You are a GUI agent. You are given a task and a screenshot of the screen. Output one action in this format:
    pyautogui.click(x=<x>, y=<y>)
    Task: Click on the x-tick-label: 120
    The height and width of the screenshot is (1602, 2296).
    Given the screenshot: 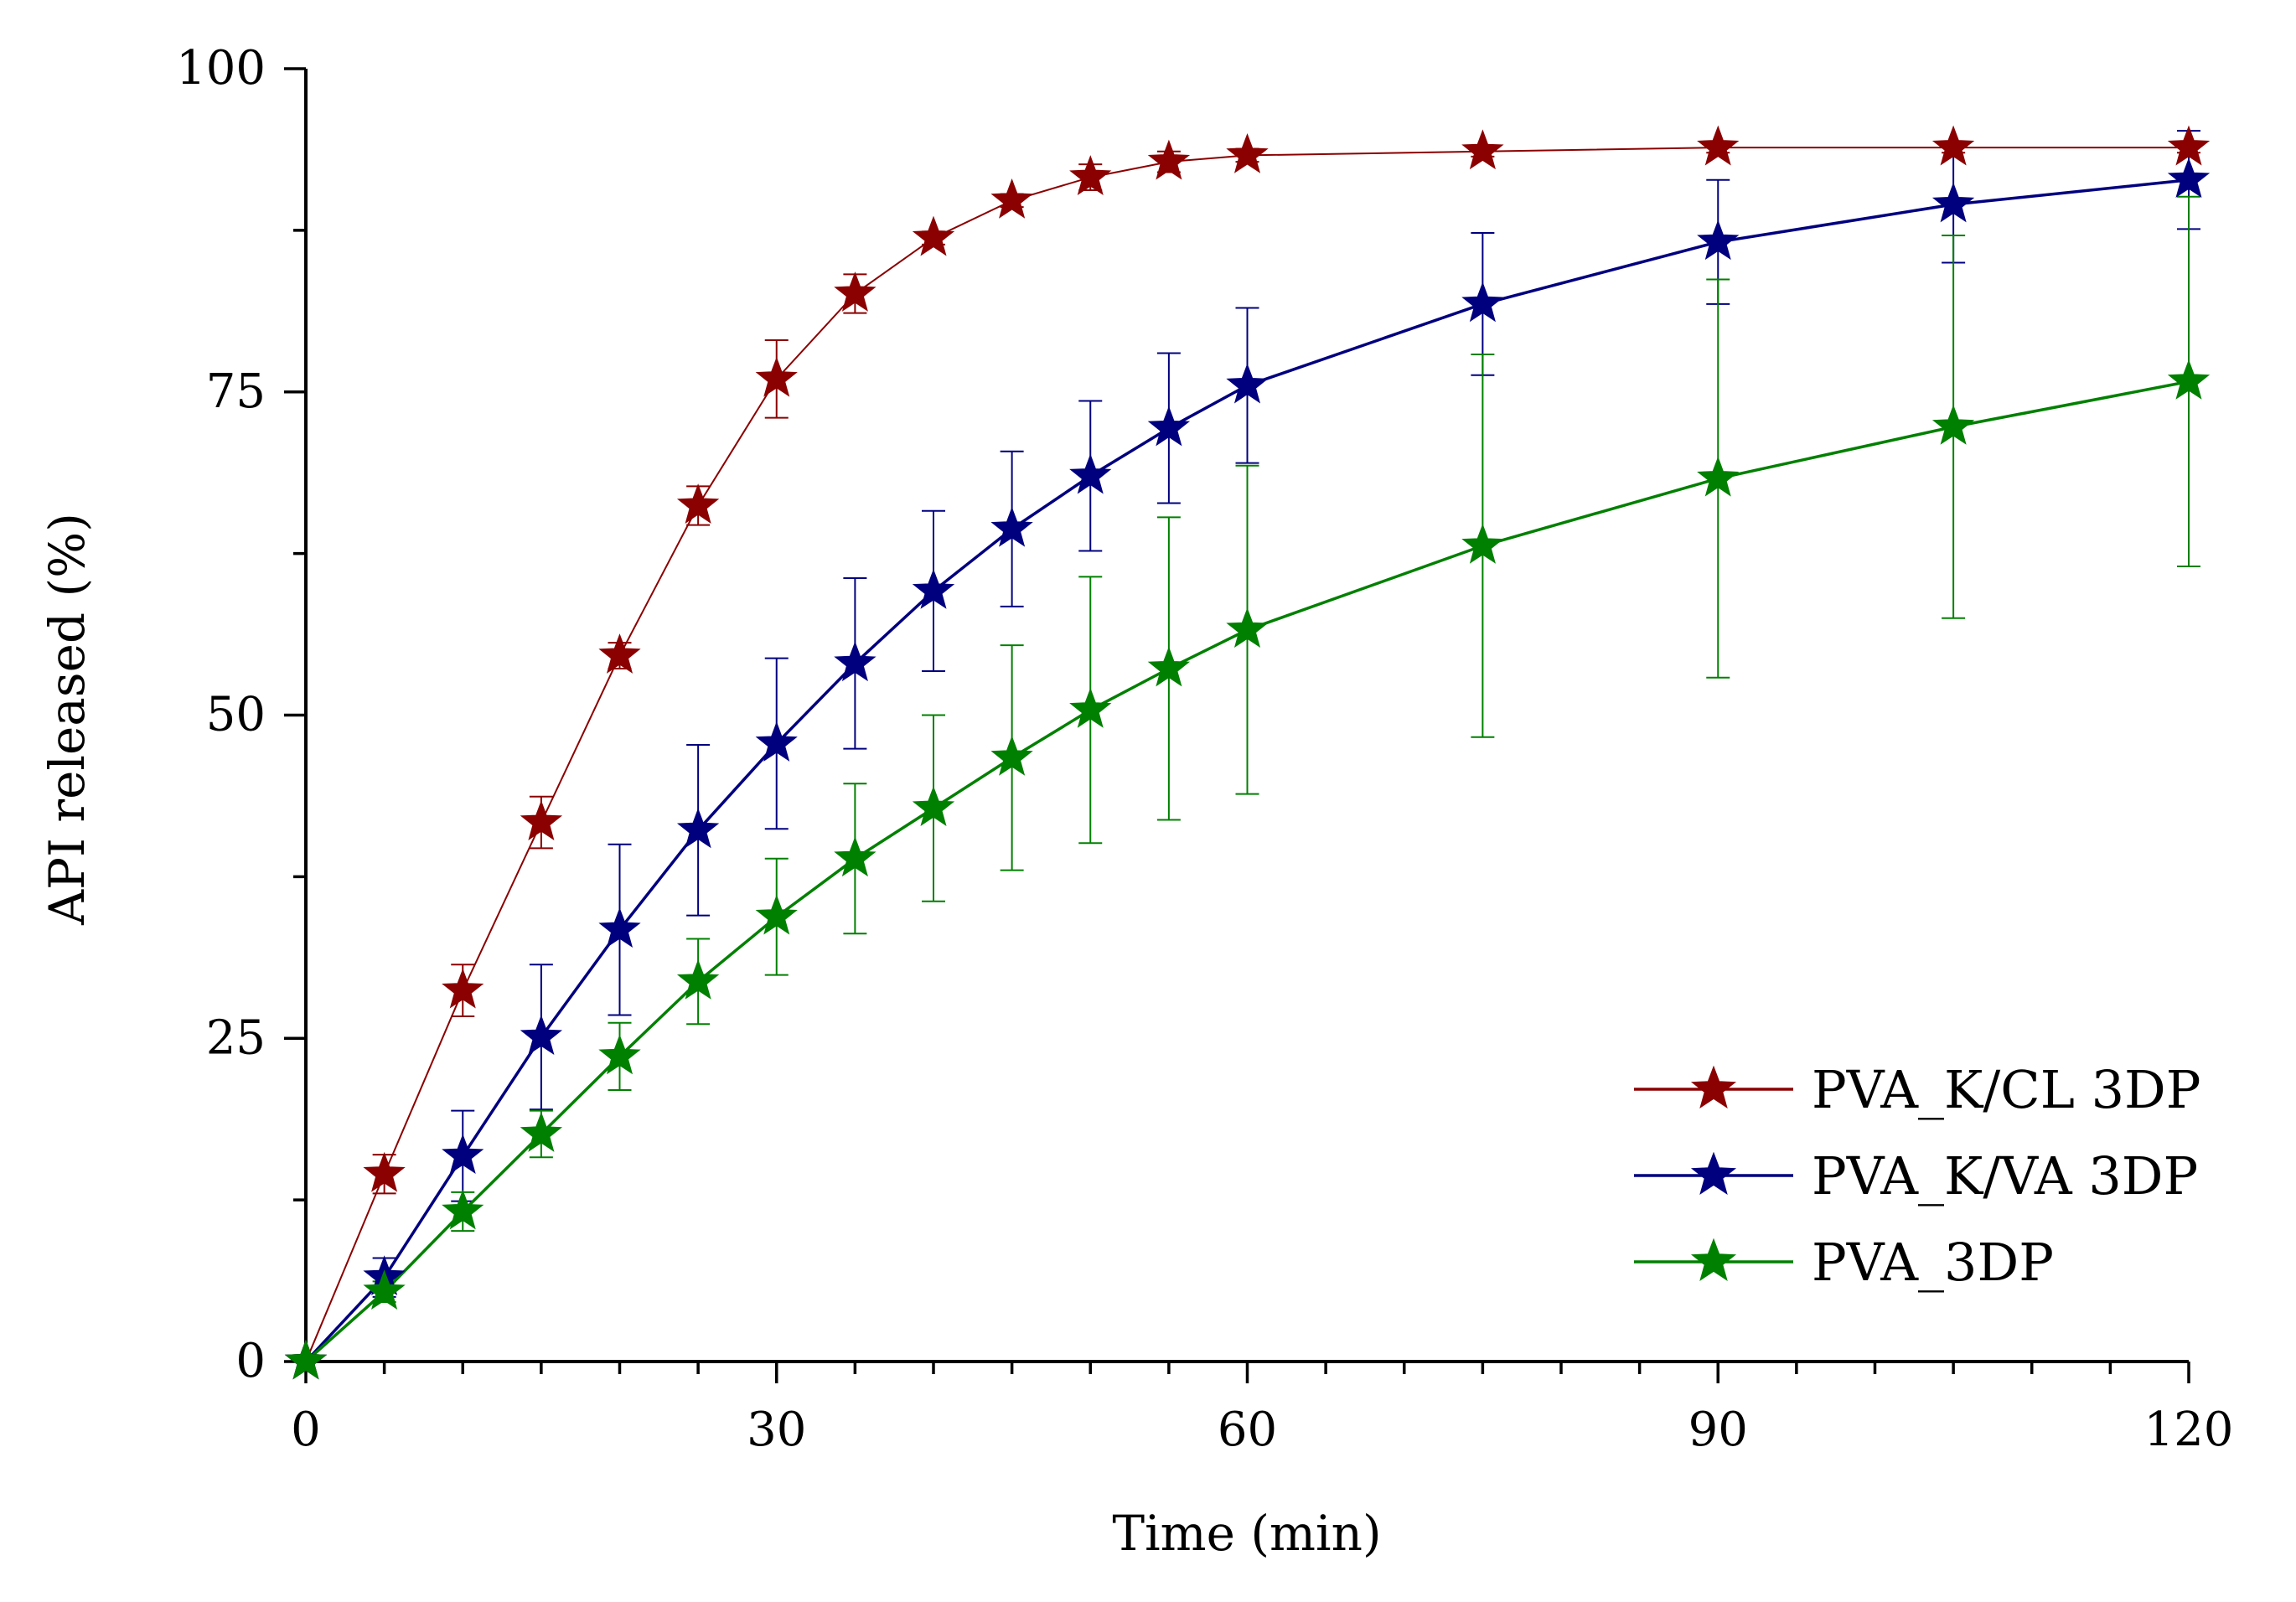 What is the action you would take?
    pyautogui.click(x=2189, y=1430)
    